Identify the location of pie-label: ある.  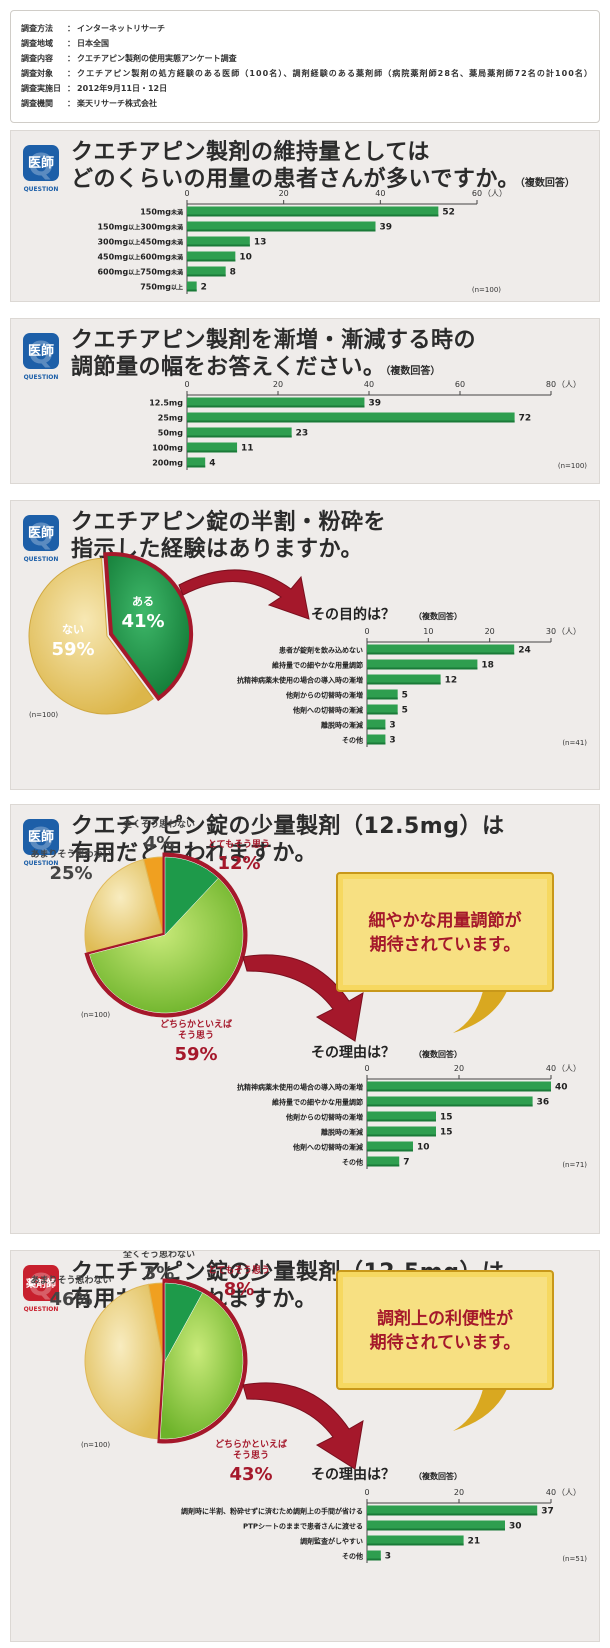
(143, 601).